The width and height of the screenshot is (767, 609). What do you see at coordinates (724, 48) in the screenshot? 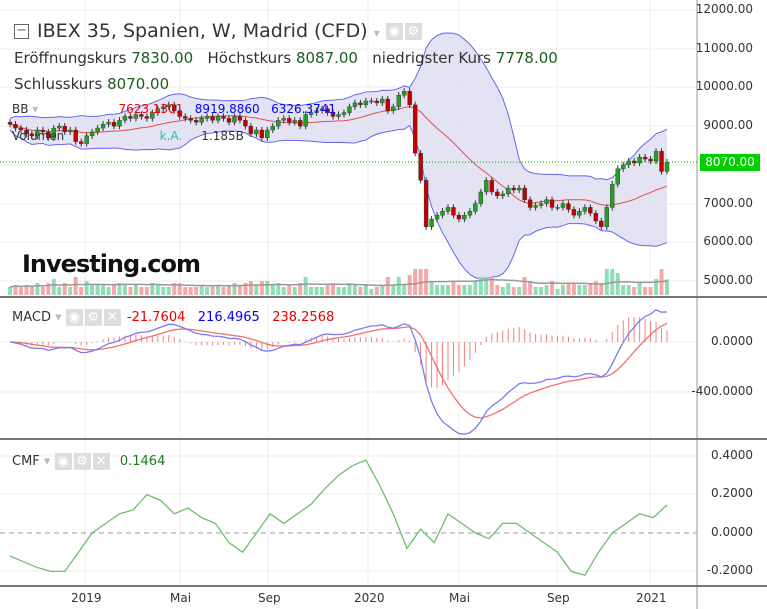
I see `price-axis-label: 11000.00` at bounding box center [724, 48].